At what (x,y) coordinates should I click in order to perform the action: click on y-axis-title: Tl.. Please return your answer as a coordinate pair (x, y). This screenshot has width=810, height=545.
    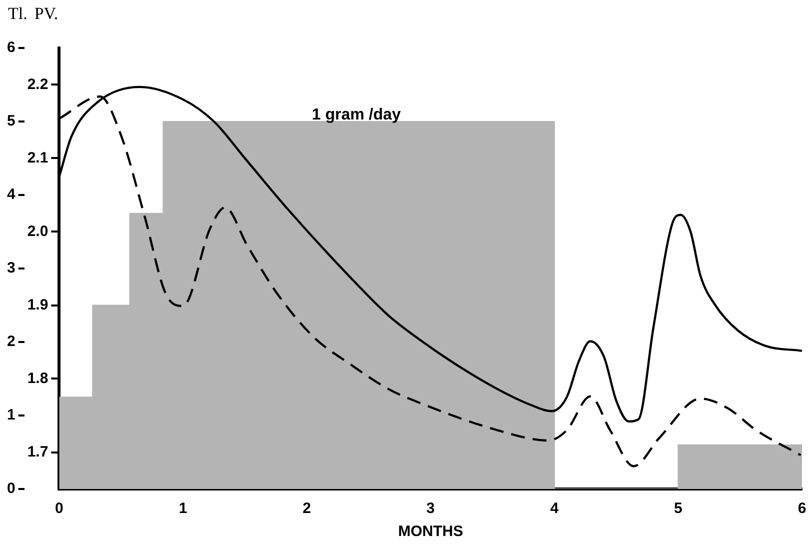
    Looking at the image, I should click on (18, 13).